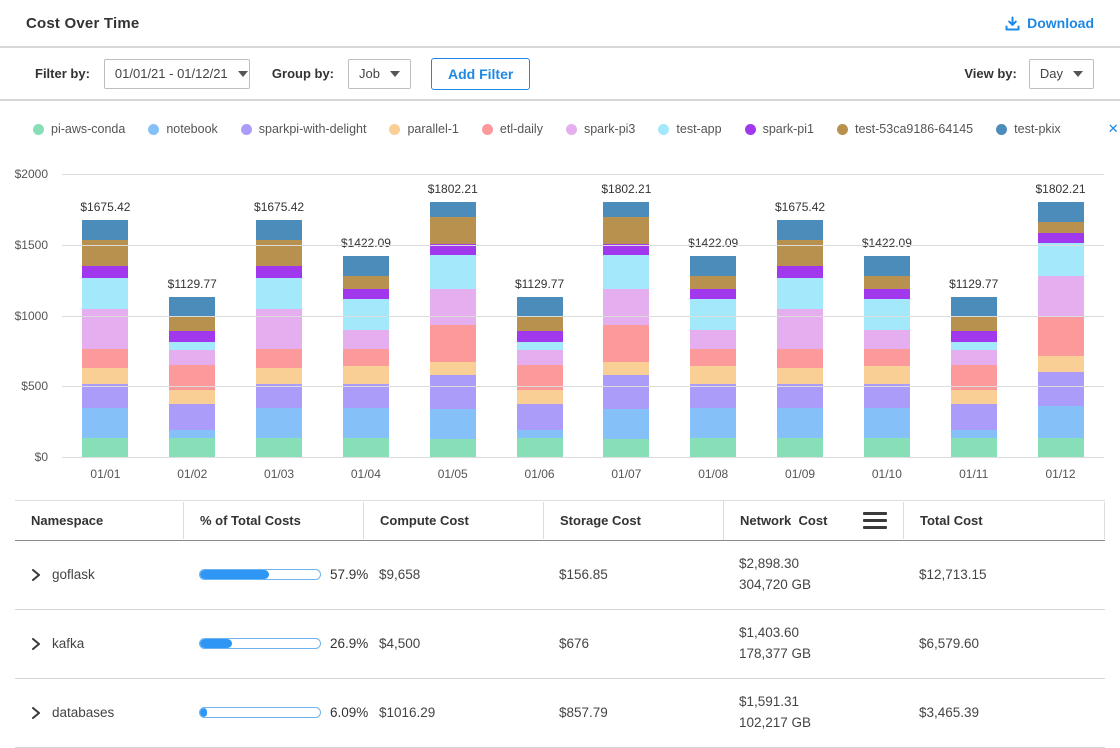 This screenshot has height=748, width=1120. What do you see at coordinates (875, 520) in the screenshot?
I see `menu-icon` at bounding box center [875, 520].